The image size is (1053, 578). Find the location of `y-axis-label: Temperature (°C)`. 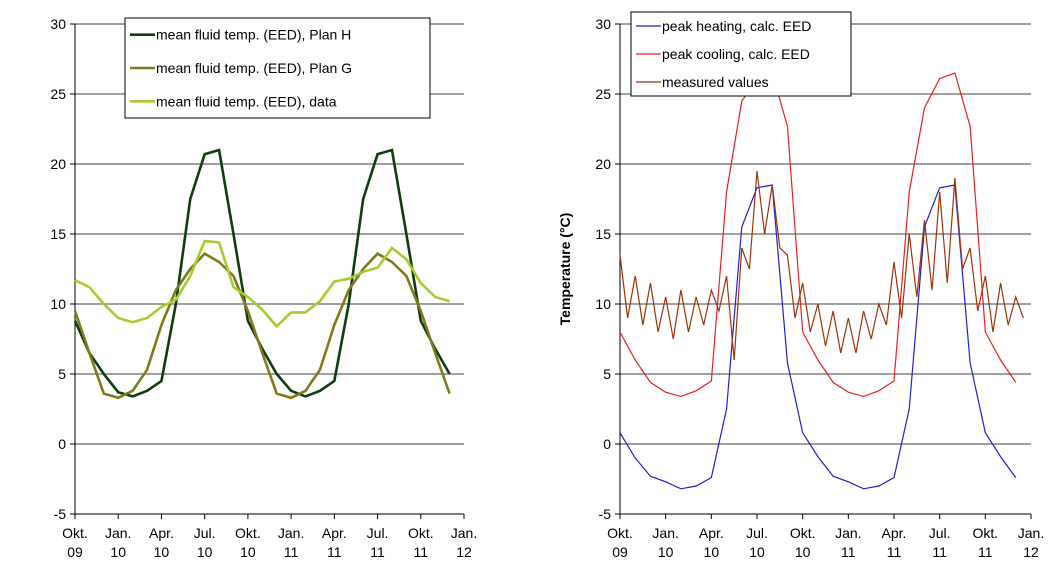

y-axis-label: Temperature (°C) is located at coordinates (565, 269).